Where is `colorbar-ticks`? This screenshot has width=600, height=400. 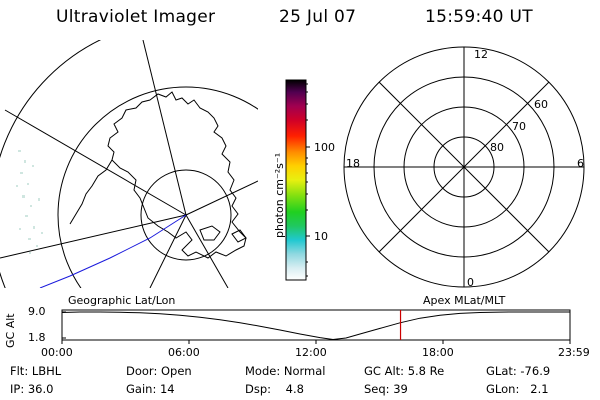
colorbar-ticks is located at coordinates (308, 180).